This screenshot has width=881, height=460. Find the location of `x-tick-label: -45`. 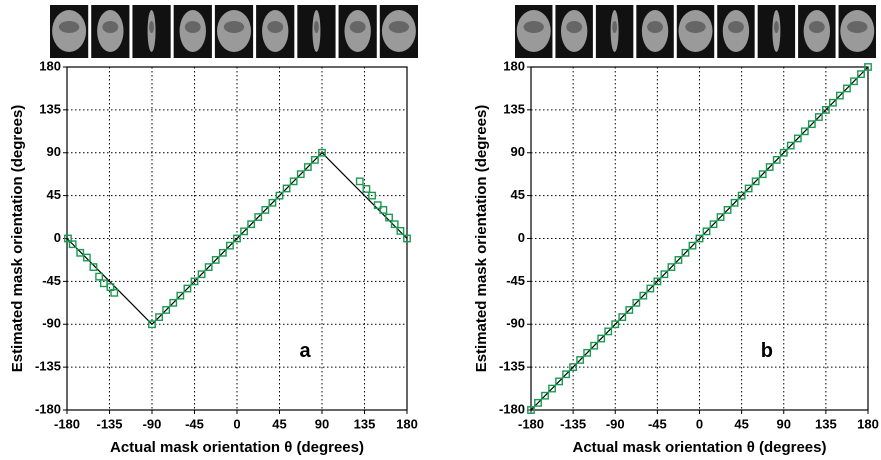

x-tick-label: -45 is located at coordinates (194, 423).